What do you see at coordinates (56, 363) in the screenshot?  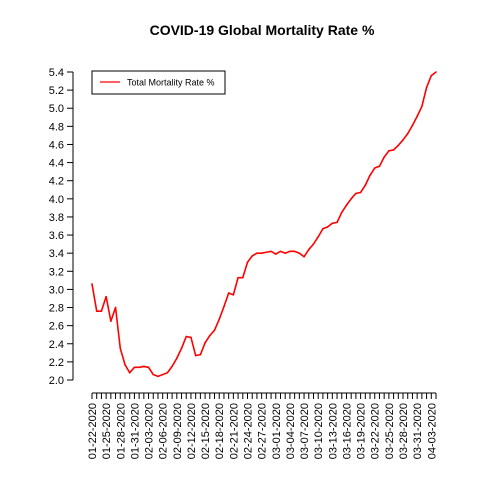 I see `y-tick-label: 2.2` at bounding box center [56, 363].